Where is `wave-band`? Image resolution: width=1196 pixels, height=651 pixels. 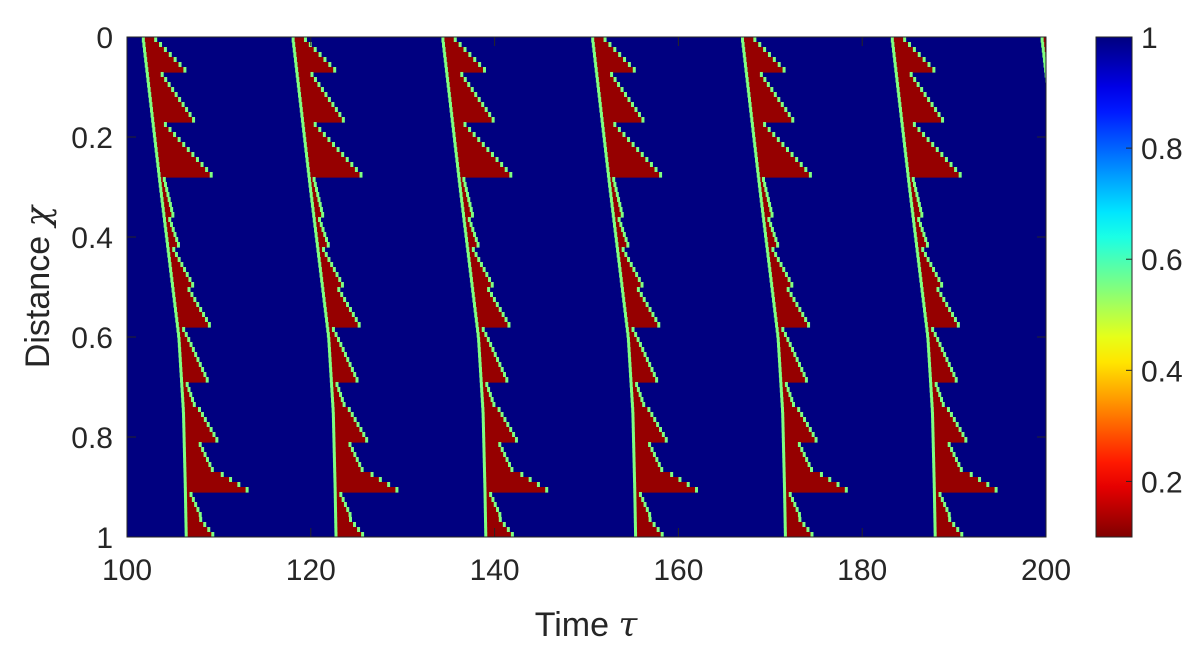 wave-band is located at coordinates (195, 287).